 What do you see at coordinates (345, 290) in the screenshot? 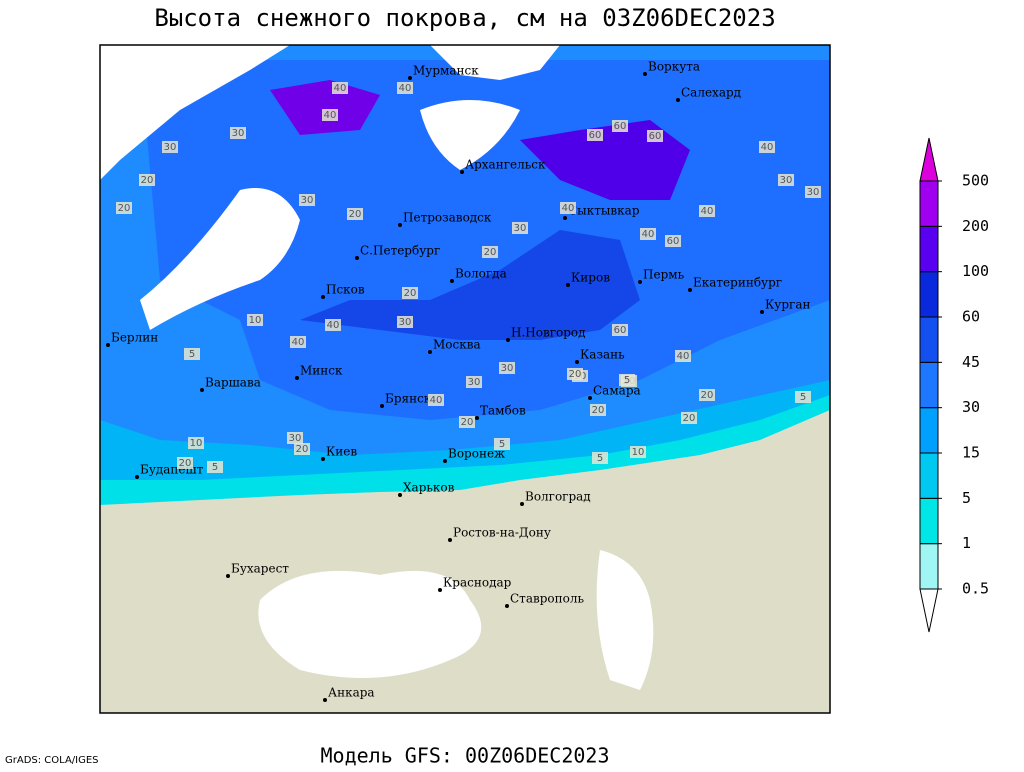
I see `city-label: Псков` at bounding box center [345, 290].